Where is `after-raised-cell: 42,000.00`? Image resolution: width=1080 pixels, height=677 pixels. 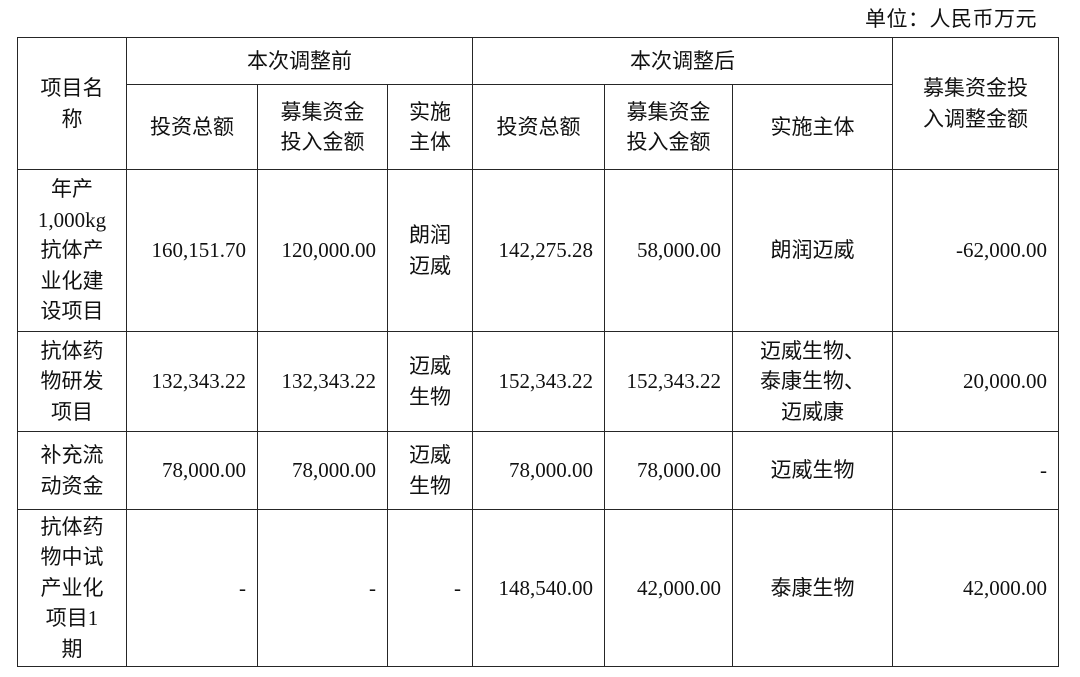 after-raised-cell: 42,000.00 is located at coordinates (668, 588).